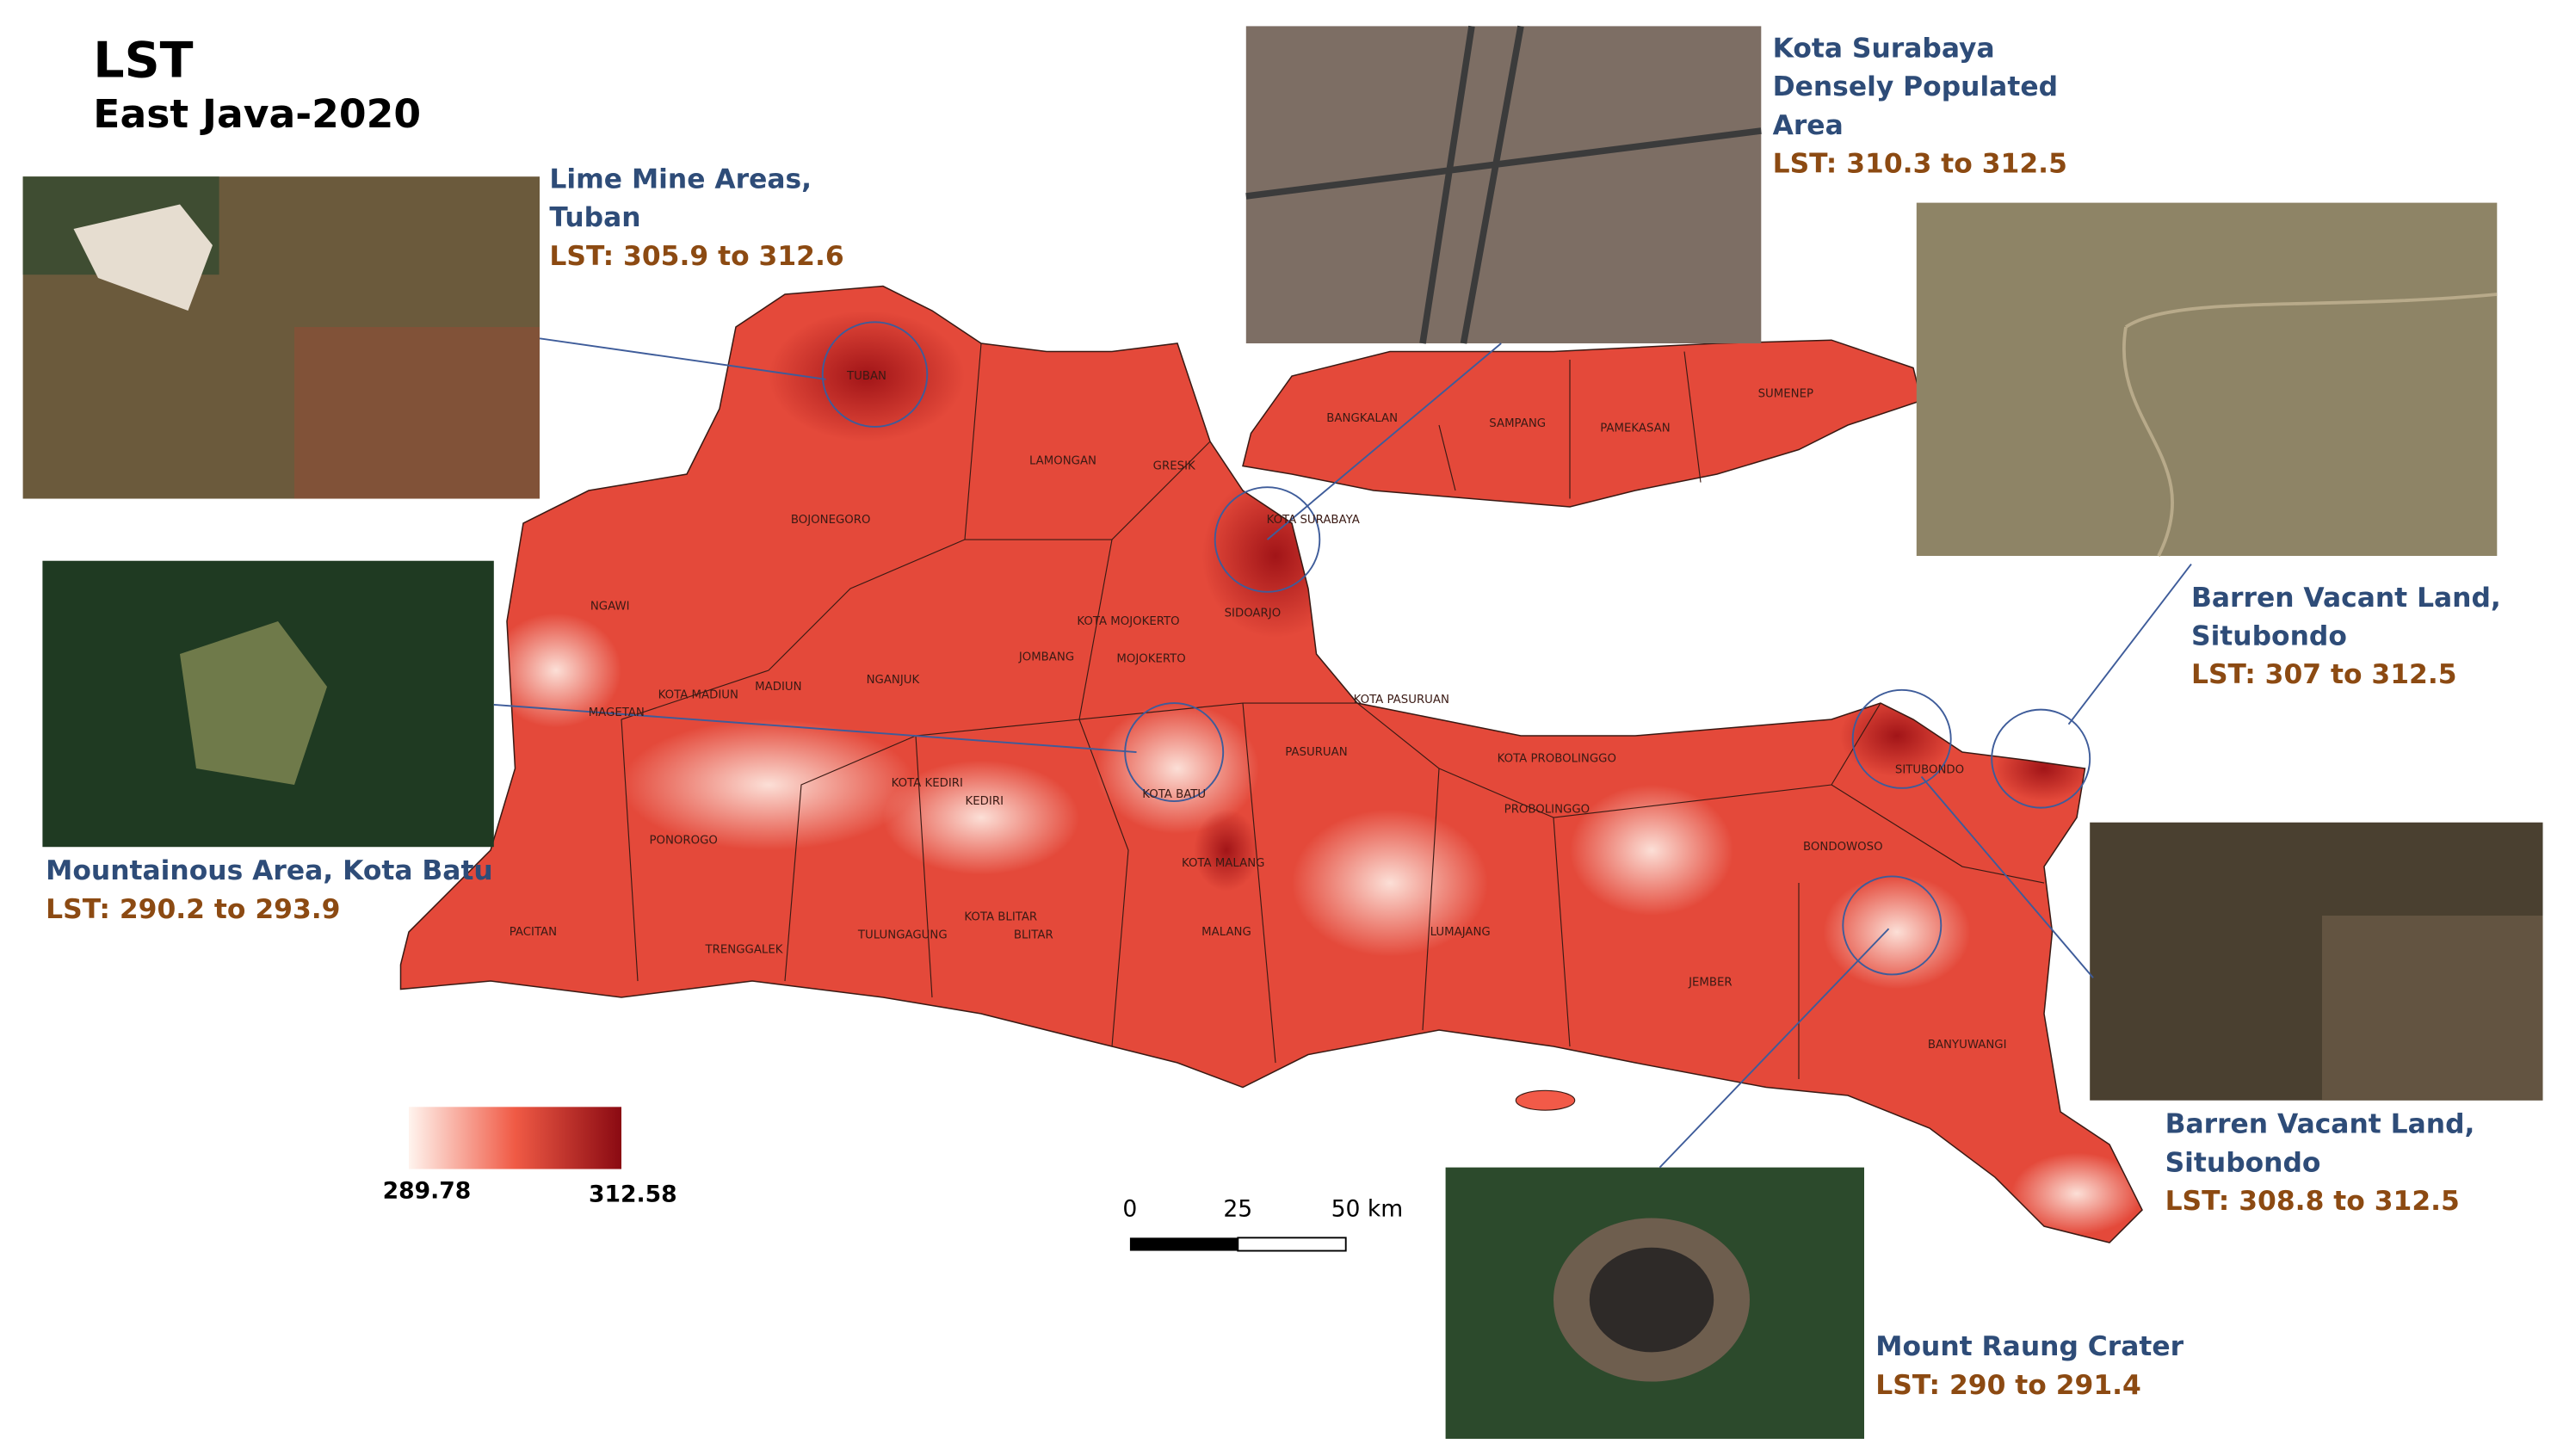 The height and width of the screenshot is (1456, 2551). What do you see at coordinates (257, 114) in the screenshot?
I see `subtitle: East Java-2020` at bounding box center [257, 114].